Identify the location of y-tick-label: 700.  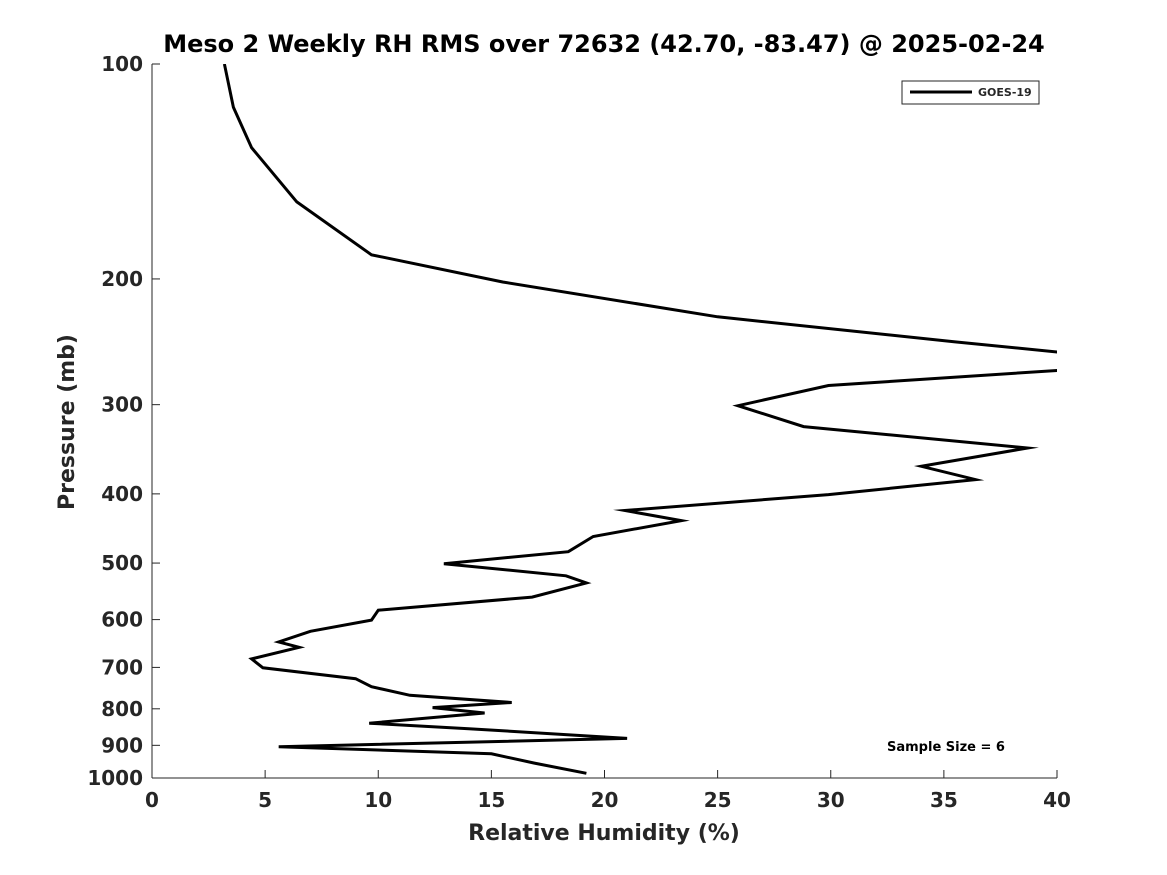
(122, 667).